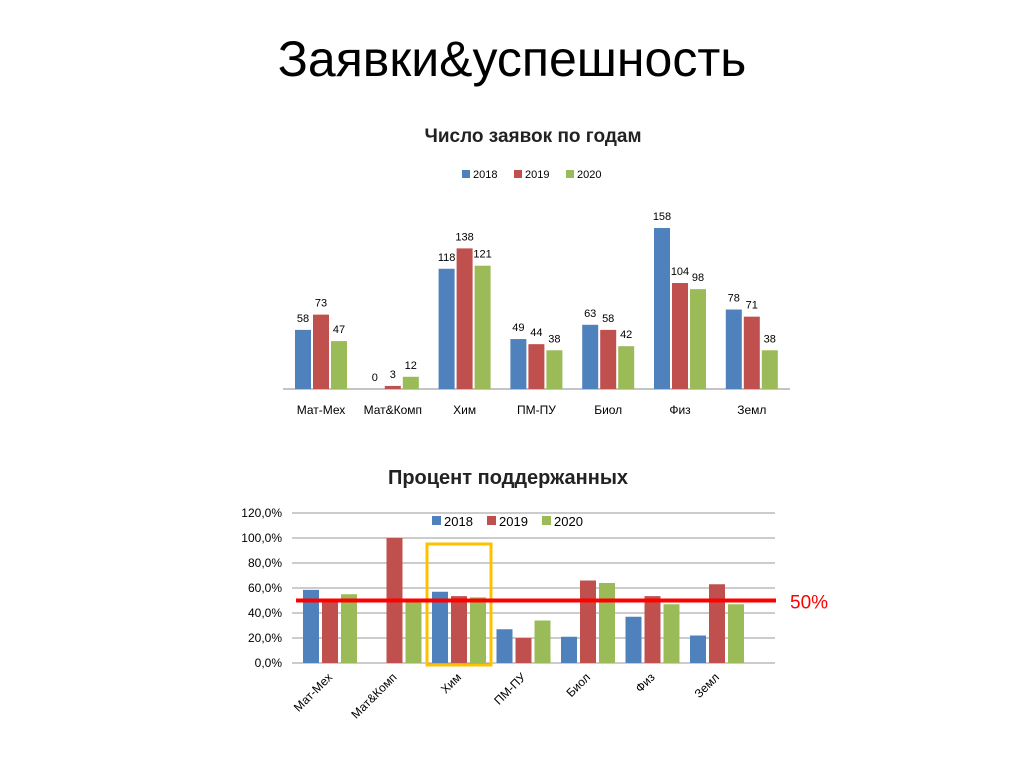 The height and width of the screenshot is (767, 1024). What do you see at coordinates (532, 136) in the screenshot?
I see `chart1-title: Число заявок по годам` at bounding box center [532, 136].